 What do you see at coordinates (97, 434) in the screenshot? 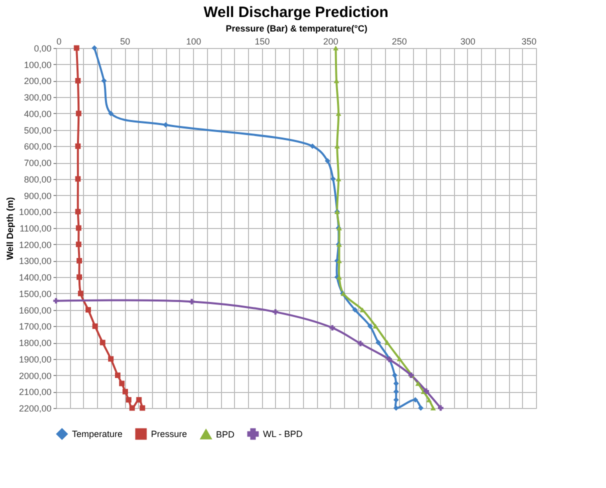
I see `legend-label: Temperature` at bounding box center [97, 434].